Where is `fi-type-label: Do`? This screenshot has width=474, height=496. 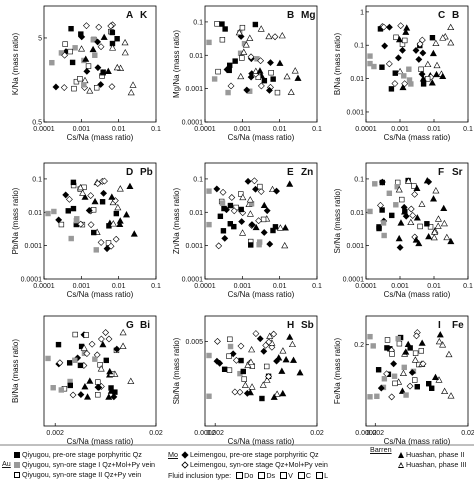
fi-type-label: Do is located at coordinates (249, 475).